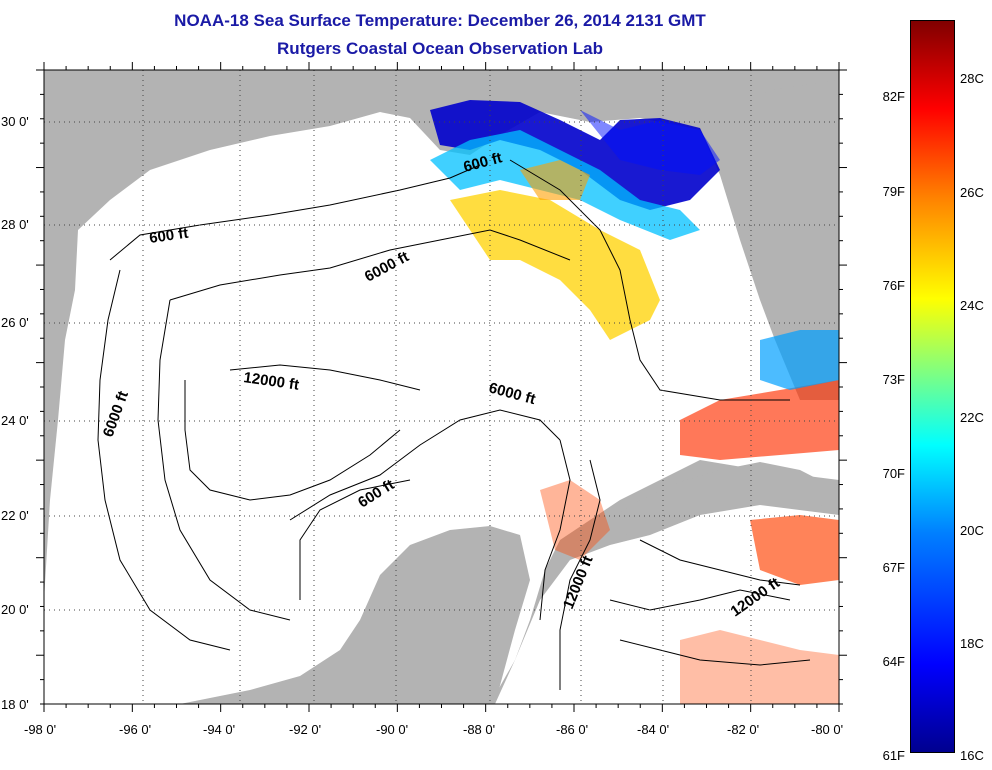 This screenshot has height=770, width=992. What do you see at coordinates (827, 729) in the screenshot?
I see `lon-tick-label: -80 0'` at bounding box center [827, 729].